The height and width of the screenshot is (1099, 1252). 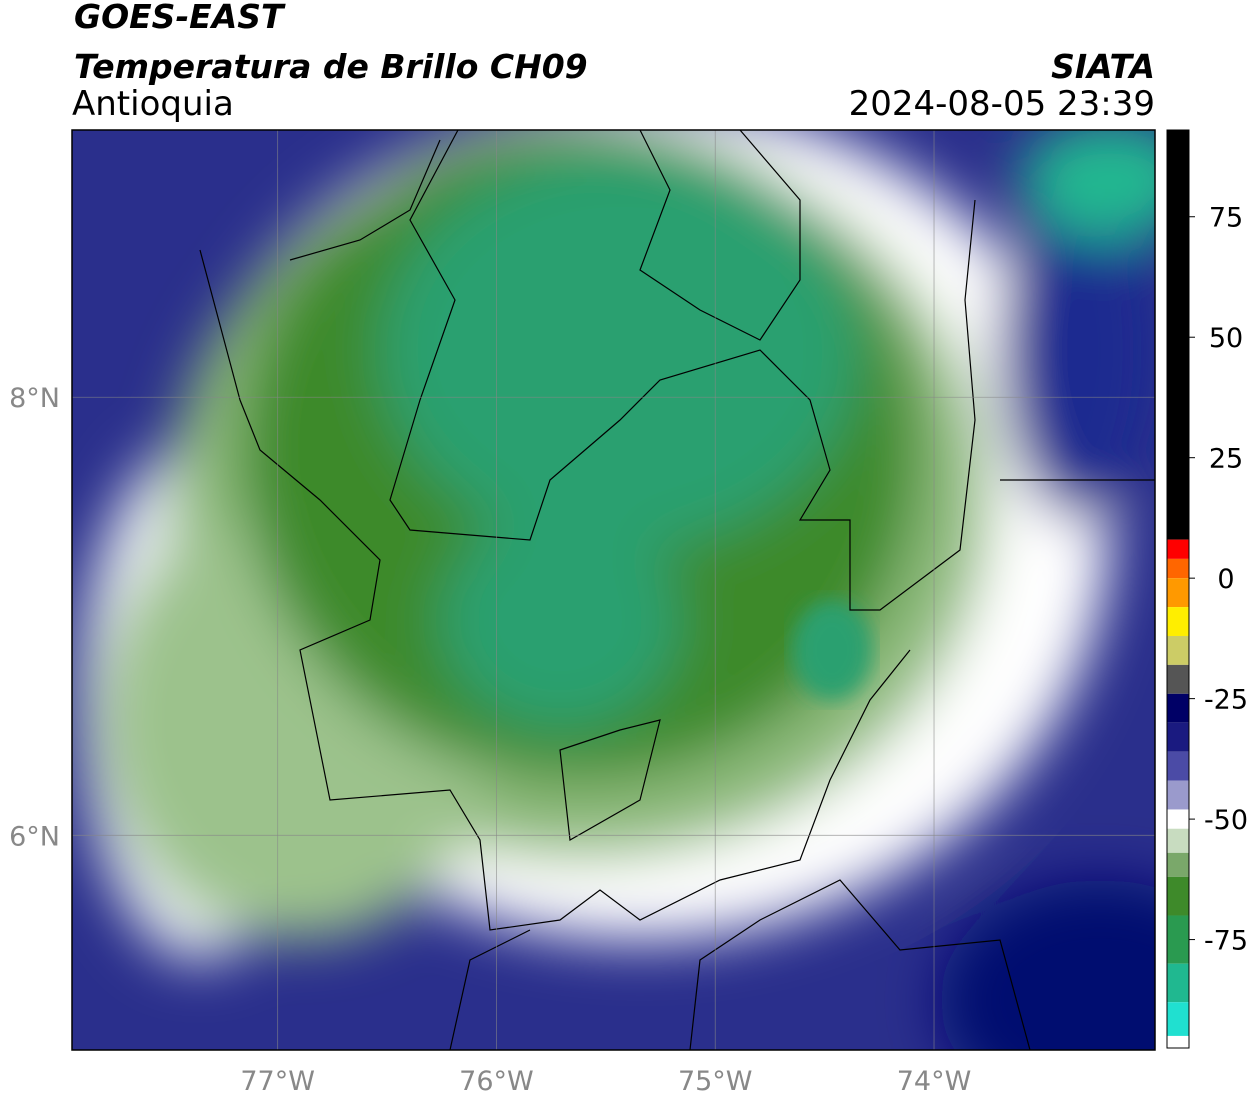 What do you see at coordinates (277, 1081) in the screenshot?
I see `x-tick-label: 77°W` at bounding box center [277, 1081].